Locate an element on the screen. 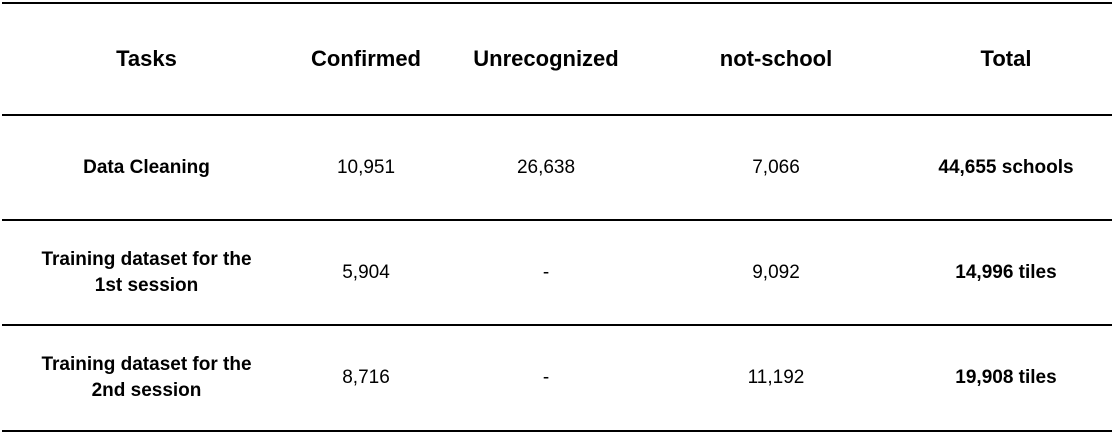 This screenshot has width=1114, height=433. header-tasks: Tasks is located at coordinates (146, 58).